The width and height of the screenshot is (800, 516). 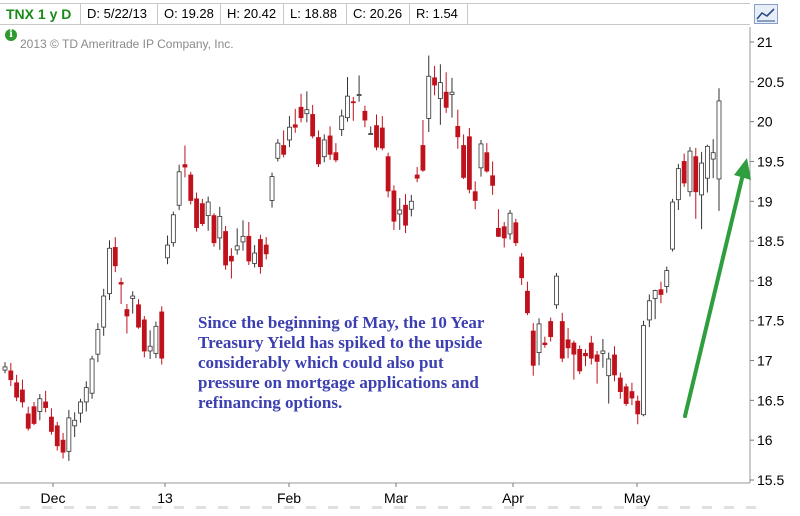 What do you see at coordinates (765, 440) in the screenshot?
I see `y-tick-label: 16` at bounding box center [765, 440].